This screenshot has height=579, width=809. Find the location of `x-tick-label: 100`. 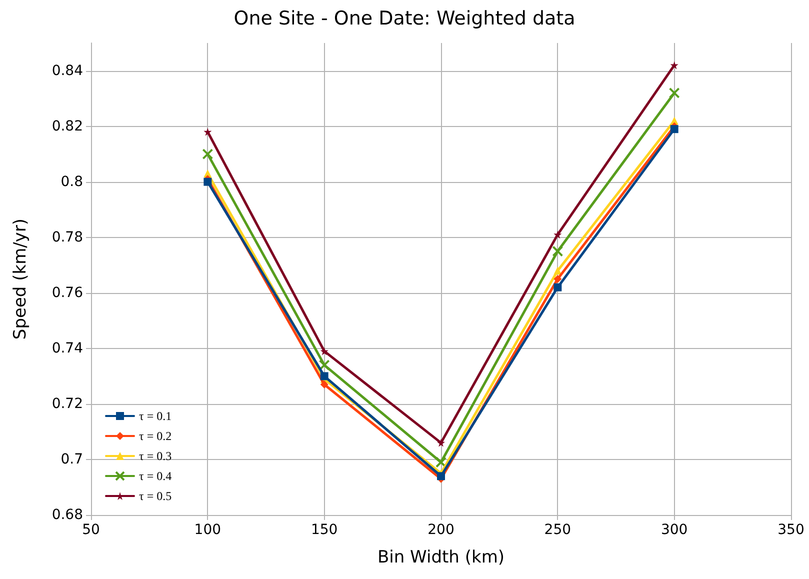

x-tick-label: 100 is located at coordinates (208, 530).